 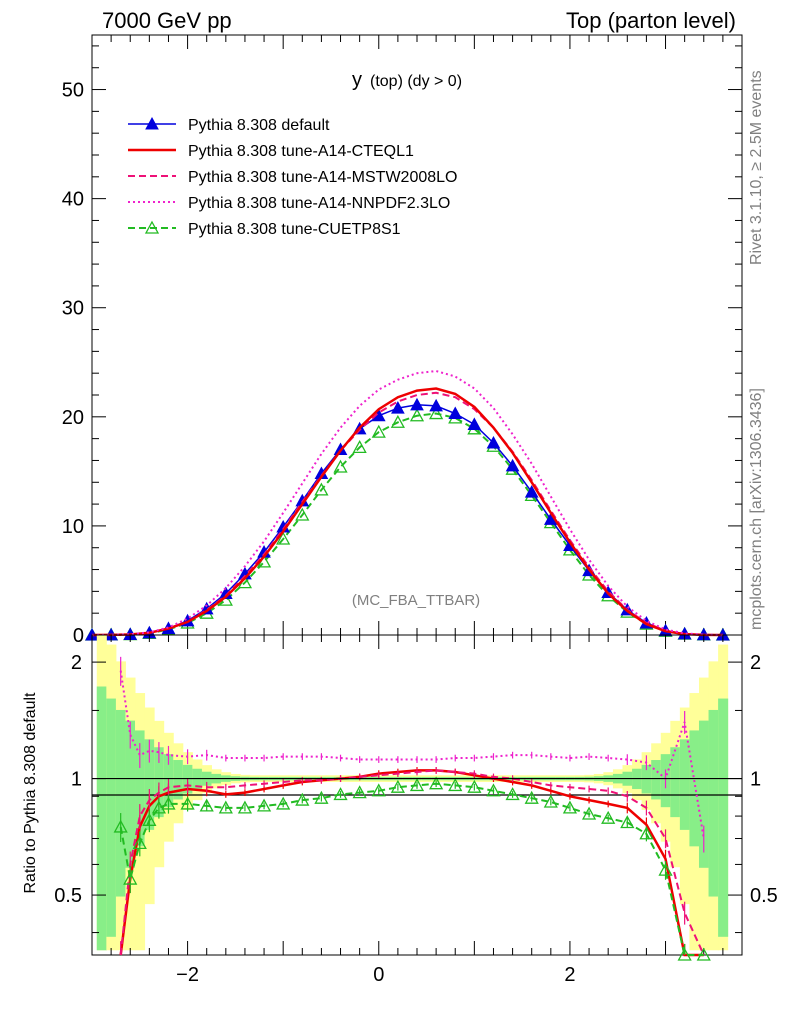 I want to click on y-tick-label: 0, so click(x=78, y=636).